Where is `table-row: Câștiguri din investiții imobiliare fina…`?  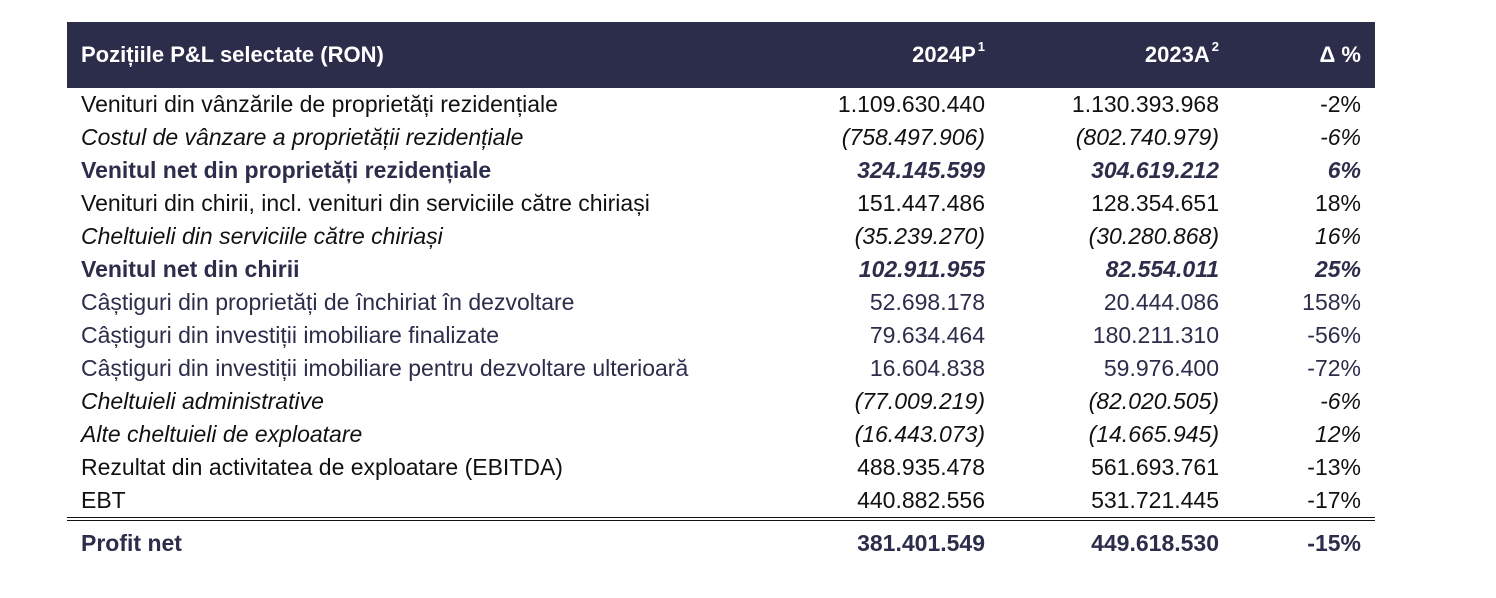
table-row: Câștiguri din investiții imobiliare fina… is located at coordinates (721, 335).